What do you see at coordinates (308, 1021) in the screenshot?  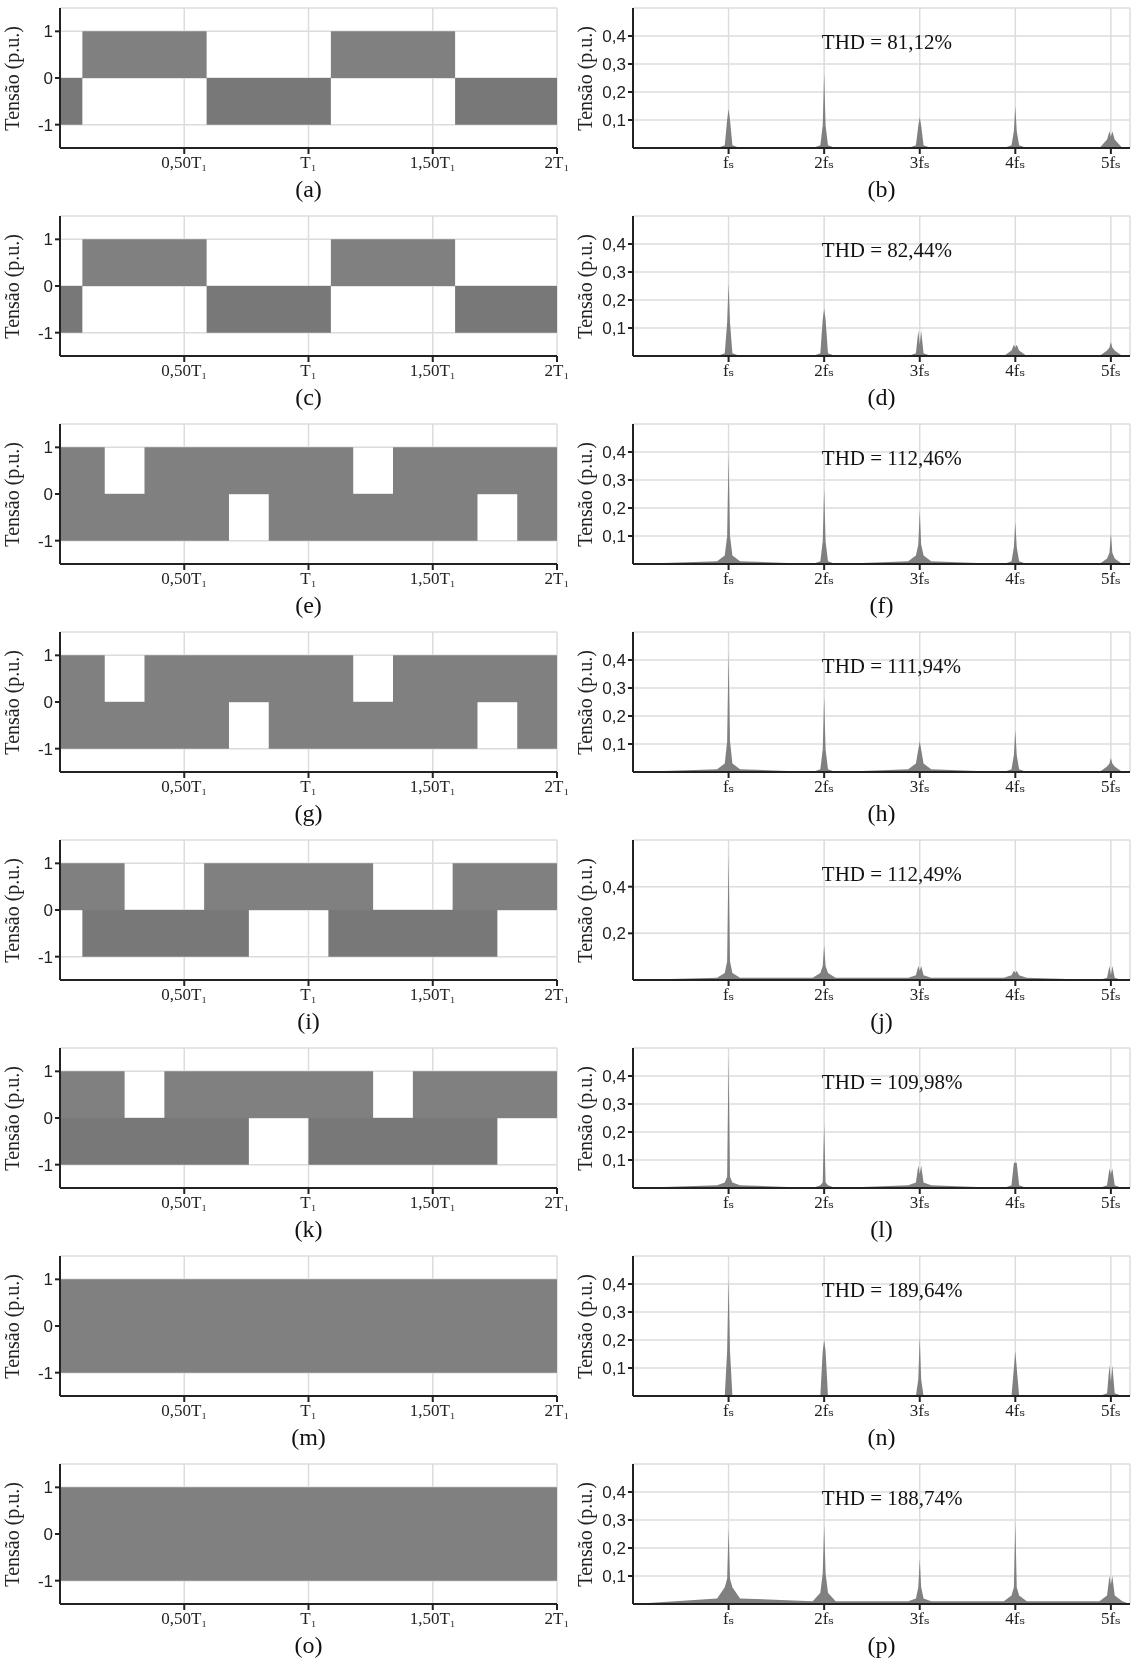 I see `x-axis-title: (i)` at bounding box center [308, 1021].